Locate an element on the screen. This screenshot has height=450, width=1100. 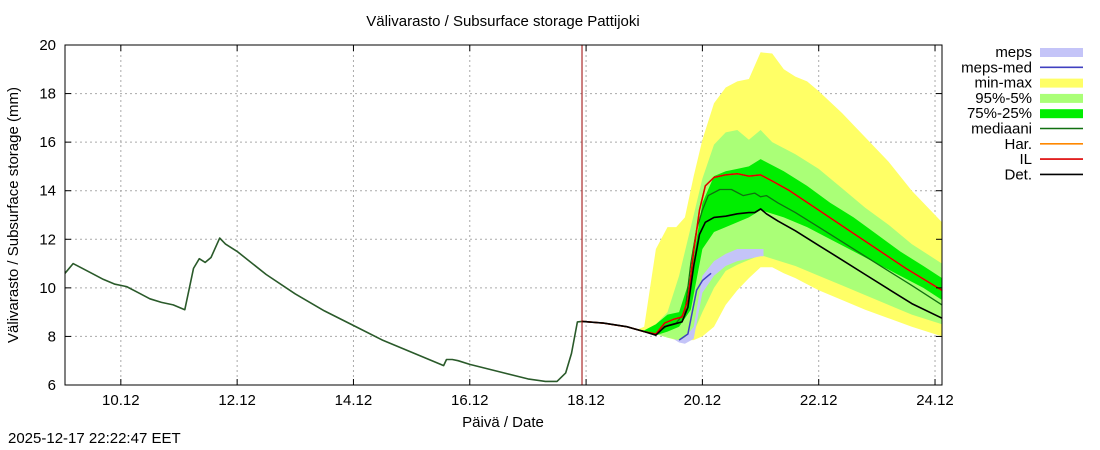
y-tick-label: 20 is located at coordinates (47, 45).